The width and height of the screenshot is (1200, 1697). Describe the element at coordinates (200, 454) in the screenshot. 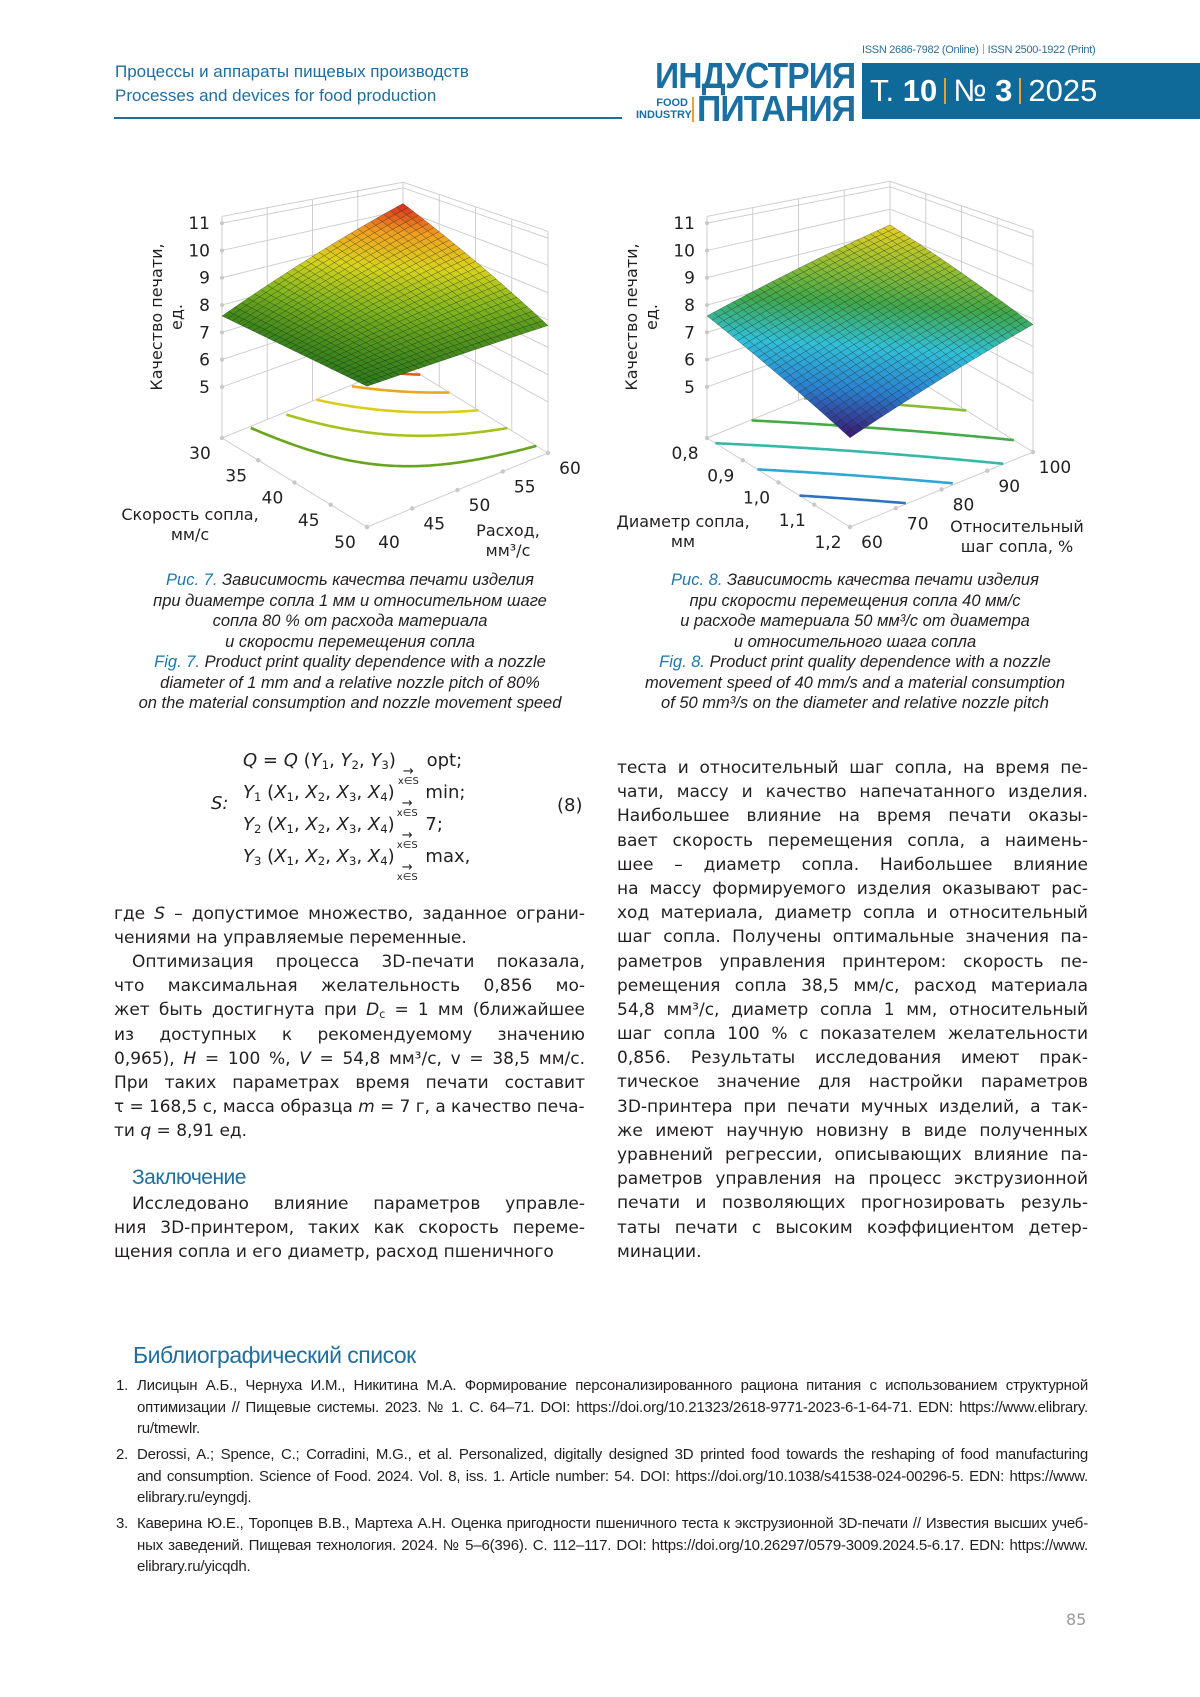

I see `x-tick-label: 30` at that location.